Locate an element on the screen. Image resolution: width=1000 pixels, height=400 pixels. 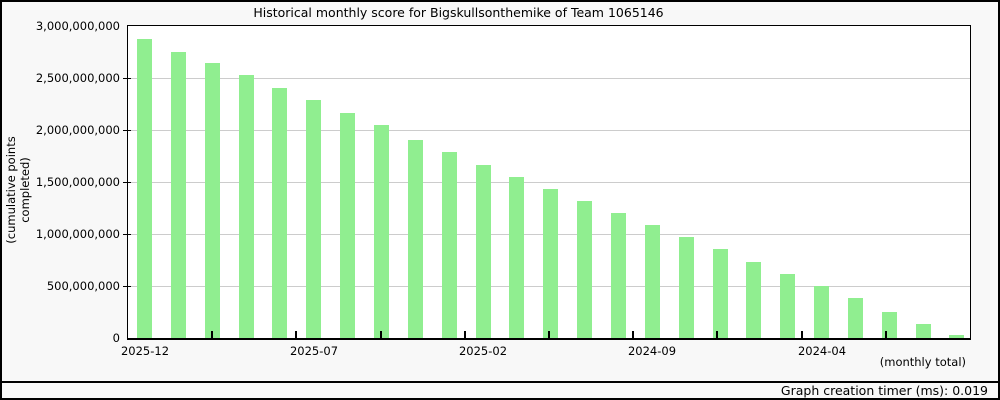
y-tick-label: 0 is located at coordinates (116, 338).